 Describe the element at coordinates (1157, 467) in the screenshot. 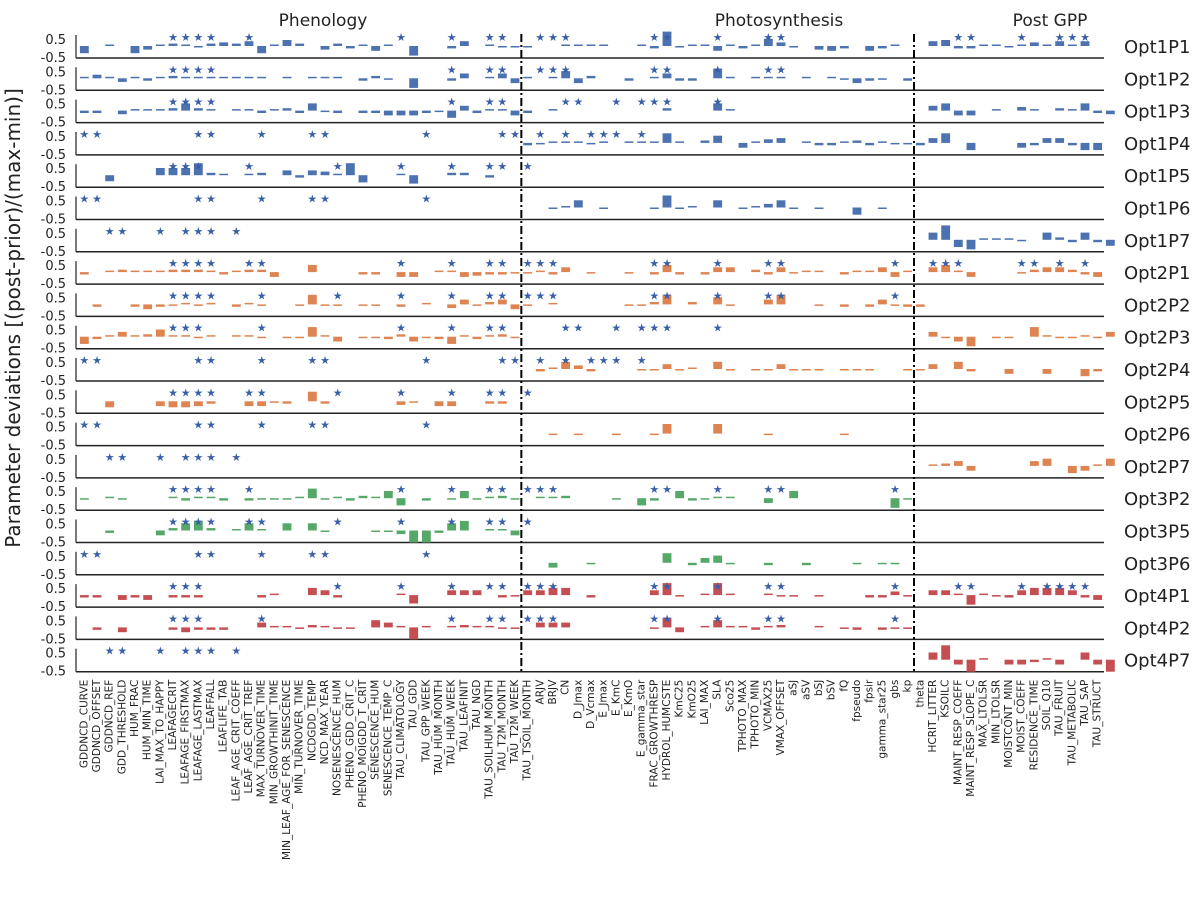

I see `row-label: Opt2P7` at that location.